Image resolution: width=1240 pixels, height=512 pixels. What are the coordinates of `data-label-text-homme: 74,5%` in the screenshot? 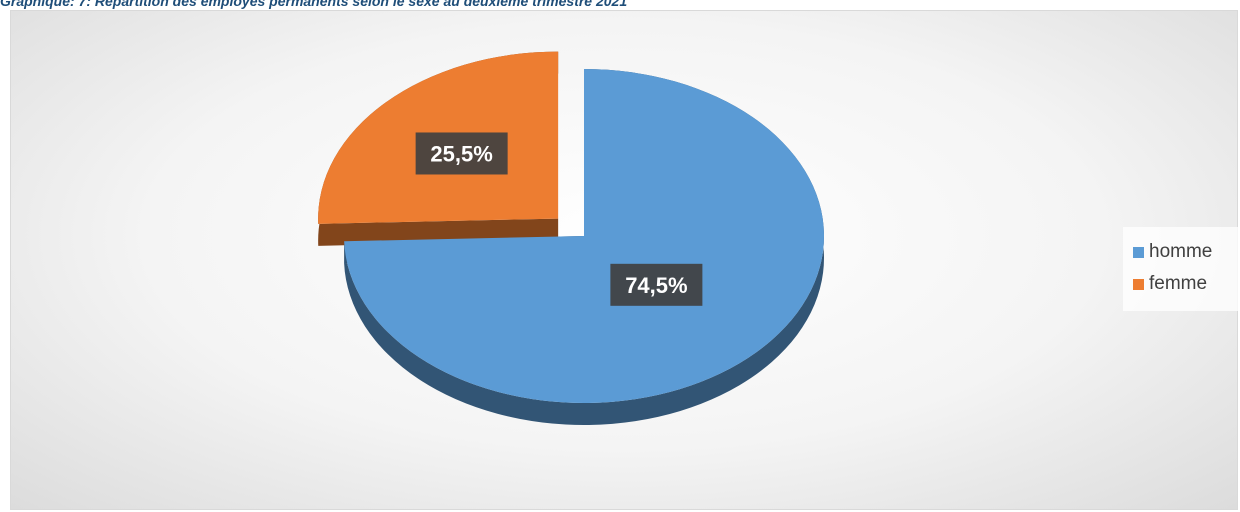 It's located at (656, 285).